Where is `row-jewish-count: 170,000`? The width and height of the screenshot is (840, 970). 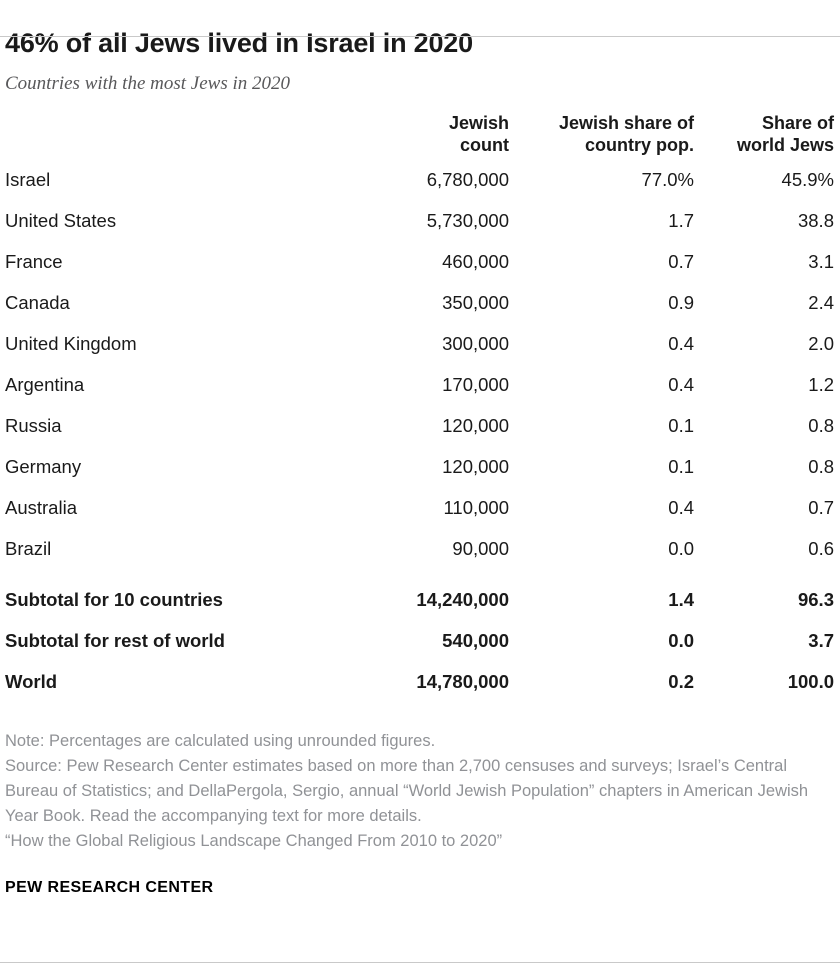
row-jewish-count: 170,000 is located at coordinates (475, 384).